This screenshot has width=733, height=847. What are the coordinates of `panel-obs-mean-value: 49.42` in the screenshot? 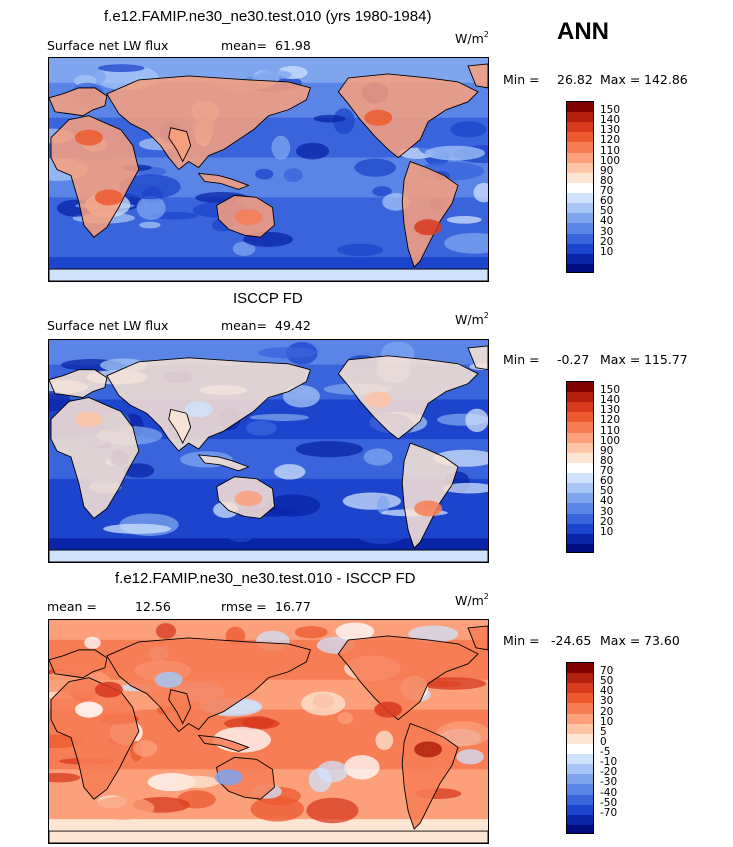 It's located at (293, 325).